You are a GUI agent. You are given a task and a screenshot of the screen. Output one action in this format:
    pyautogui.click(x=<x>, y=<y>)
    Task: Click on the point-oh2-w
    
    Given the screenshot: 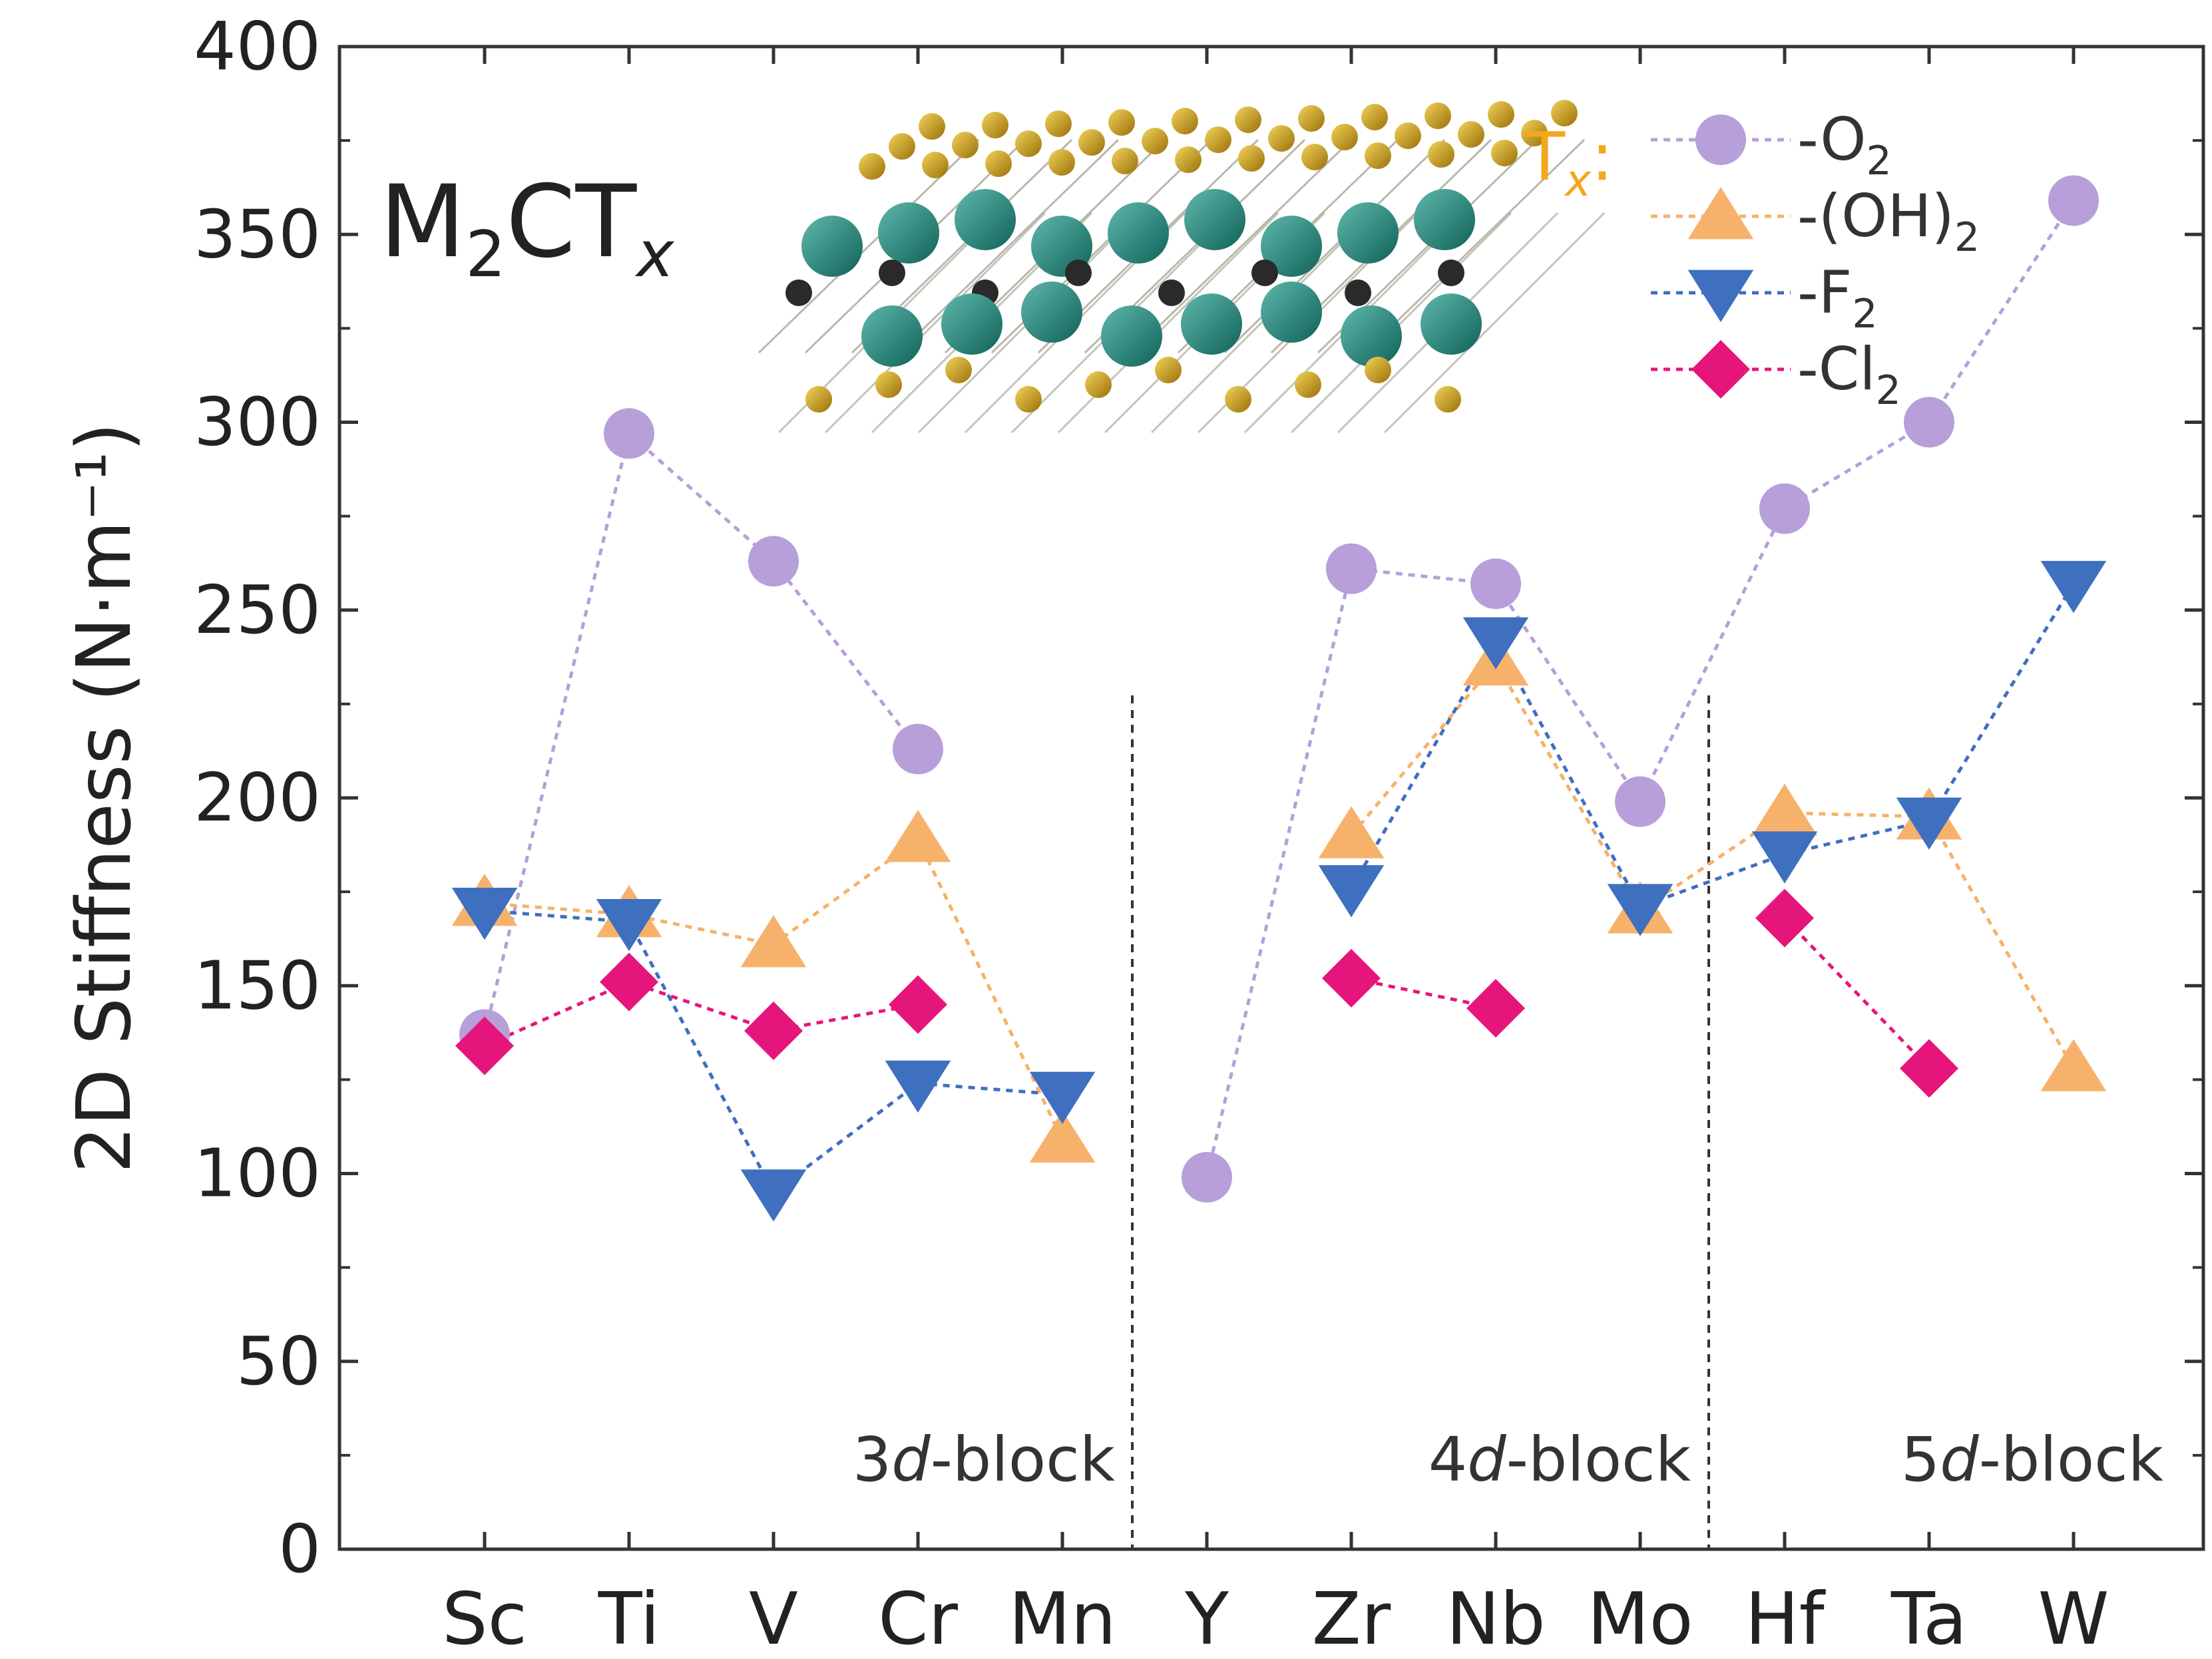 What is the action you would take?
    pyautogui.click(x=2074, y=1065)
    